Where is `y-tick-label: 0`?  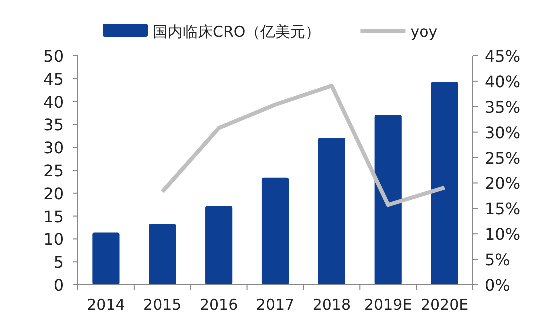
y-tick-label: 0 is located at coordinates (59, 285).